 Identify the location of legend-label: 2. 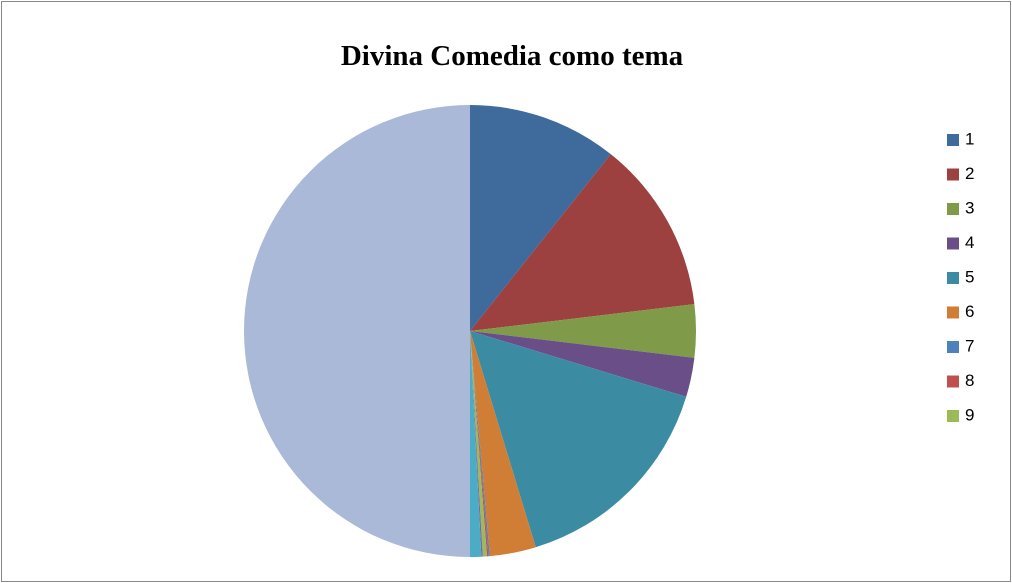
(969, 173).